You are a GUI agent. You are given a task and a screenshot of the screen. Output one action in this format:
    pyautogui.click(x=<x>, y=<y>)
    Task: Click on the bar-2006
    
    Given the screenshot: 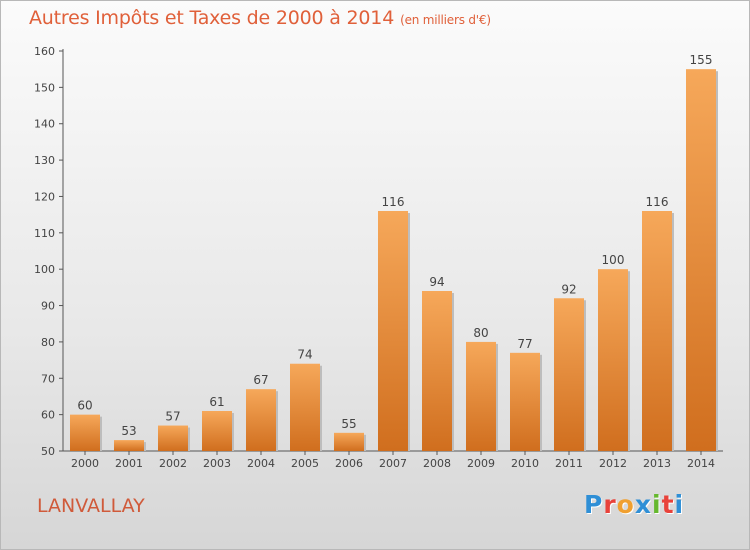 What is the action you would take?
    pyautogui.click(x=349, y=441)
    